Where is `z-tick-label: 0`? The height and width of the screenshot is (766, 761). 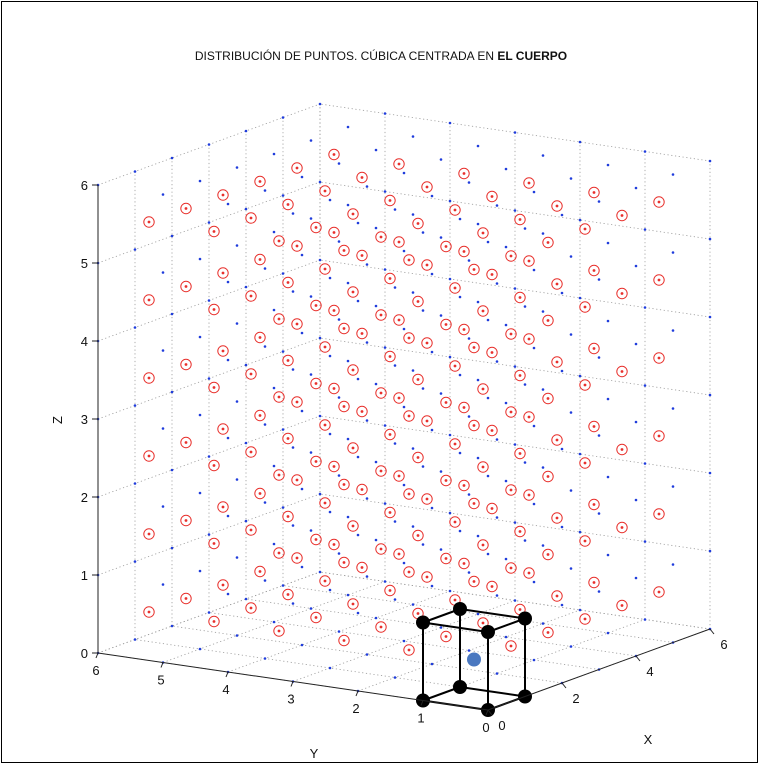
z-tick-label: 0 is located at coordinates (84, 653).